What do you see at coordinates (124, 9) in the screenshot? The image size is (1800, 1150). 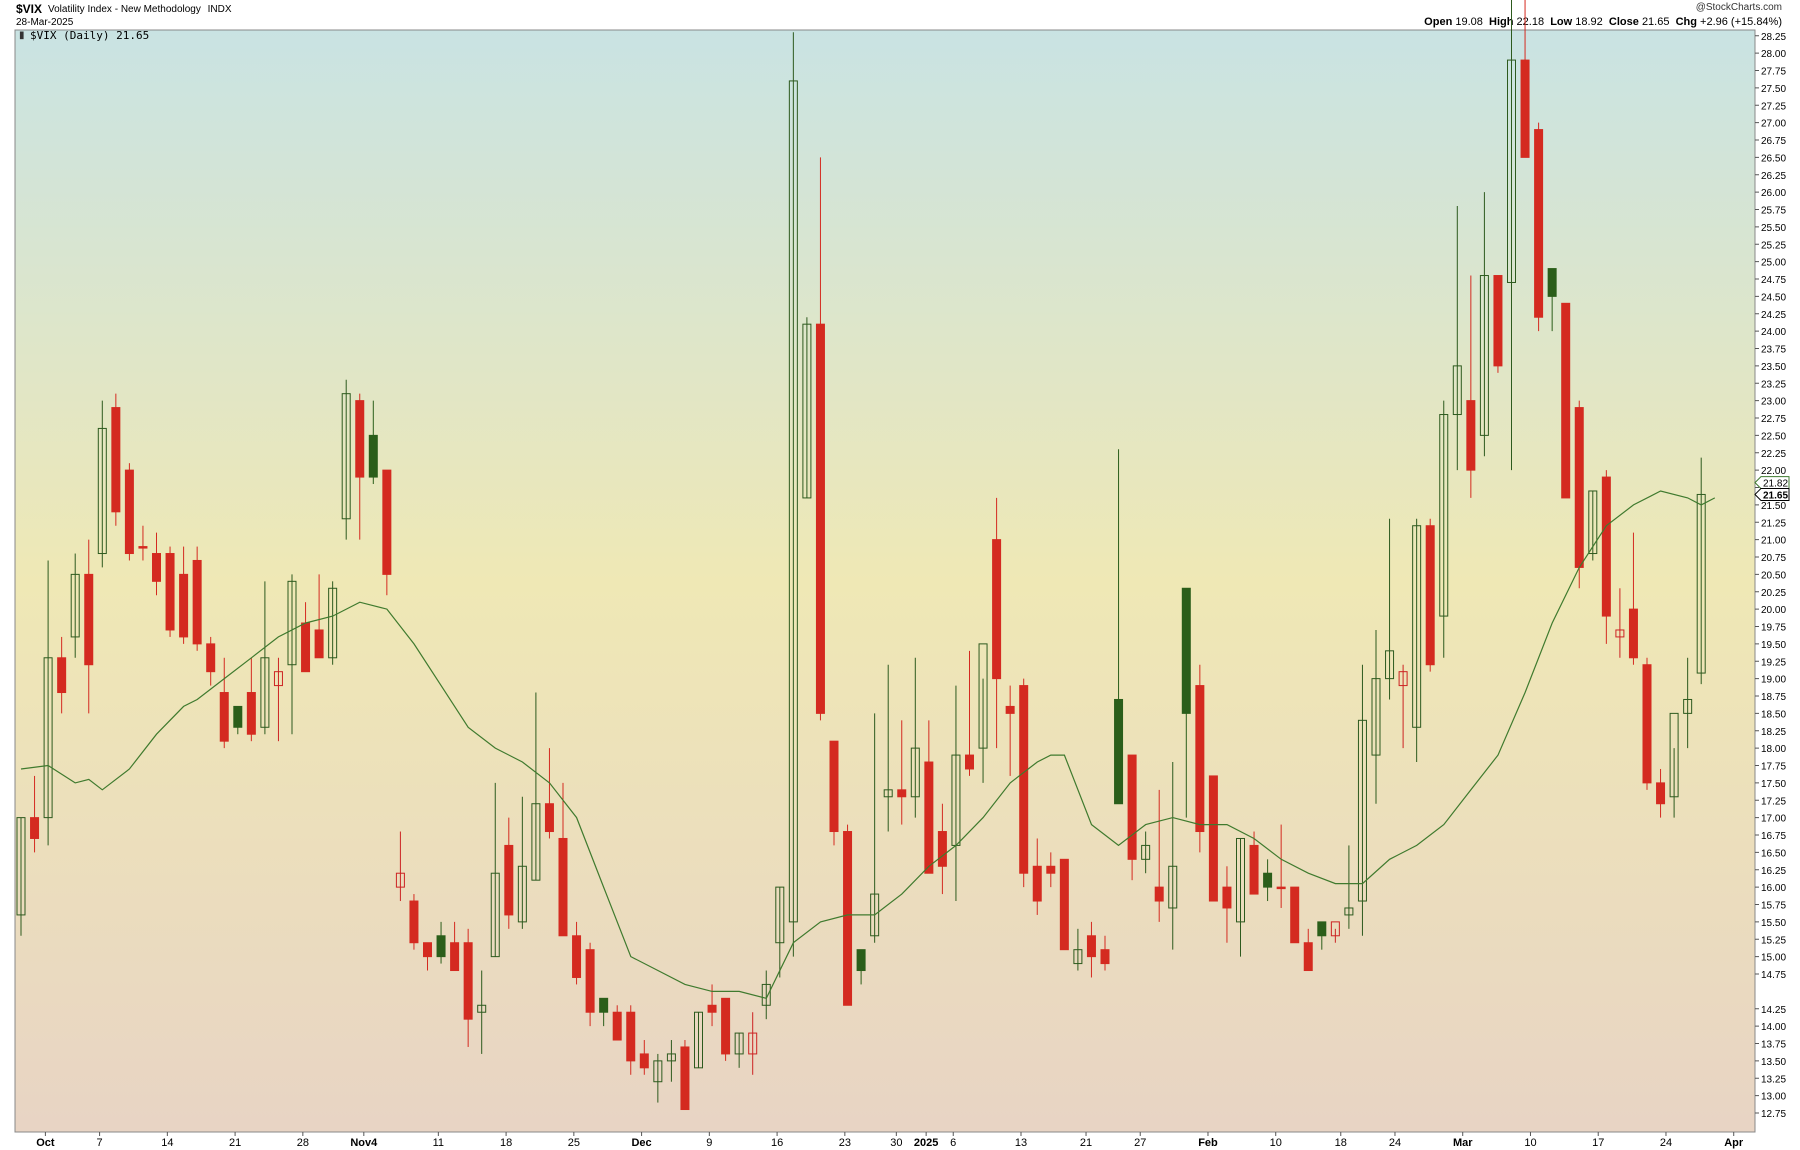 I see `description-text: Volatility Index - New Methodology` at bounding box center [124, 9].